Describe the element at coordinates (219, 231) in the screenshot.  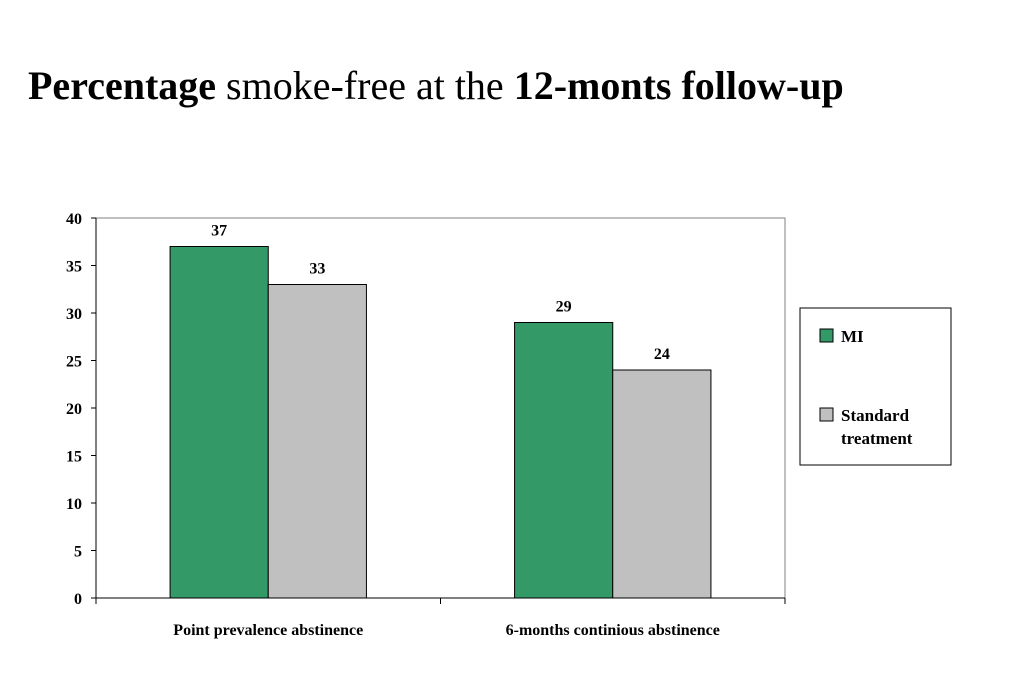
I see `data-label: 37` at that location.